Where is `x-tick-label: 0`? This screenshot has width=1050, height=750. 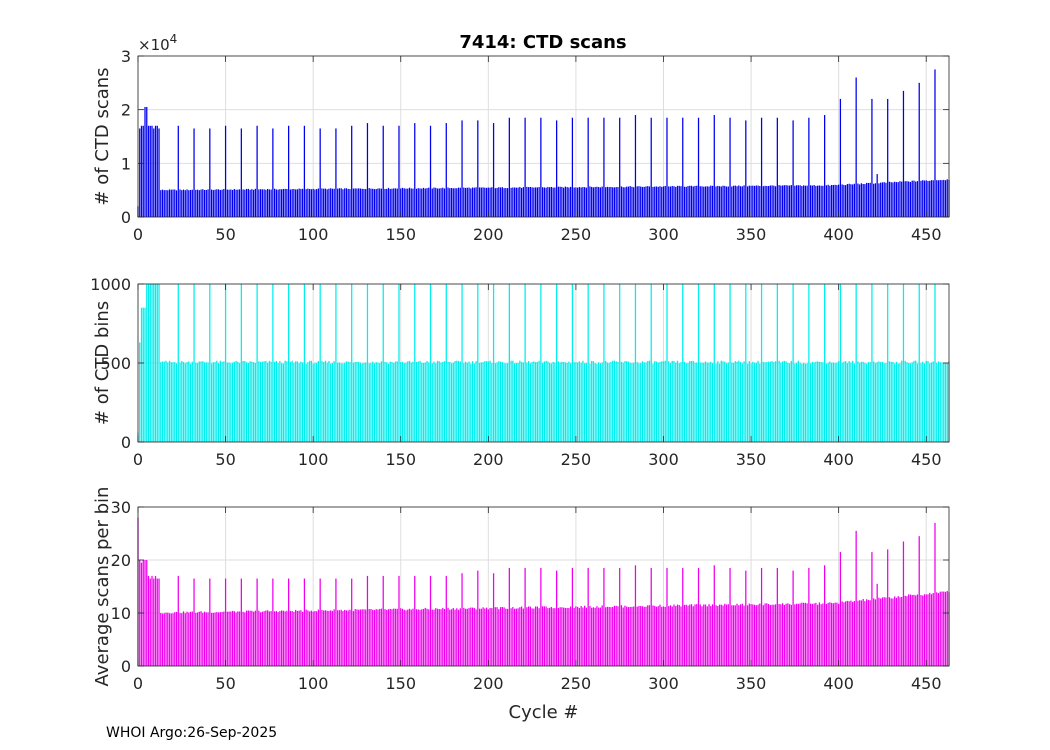 x-tick-label: 0 is located at coordinates (138, 683).